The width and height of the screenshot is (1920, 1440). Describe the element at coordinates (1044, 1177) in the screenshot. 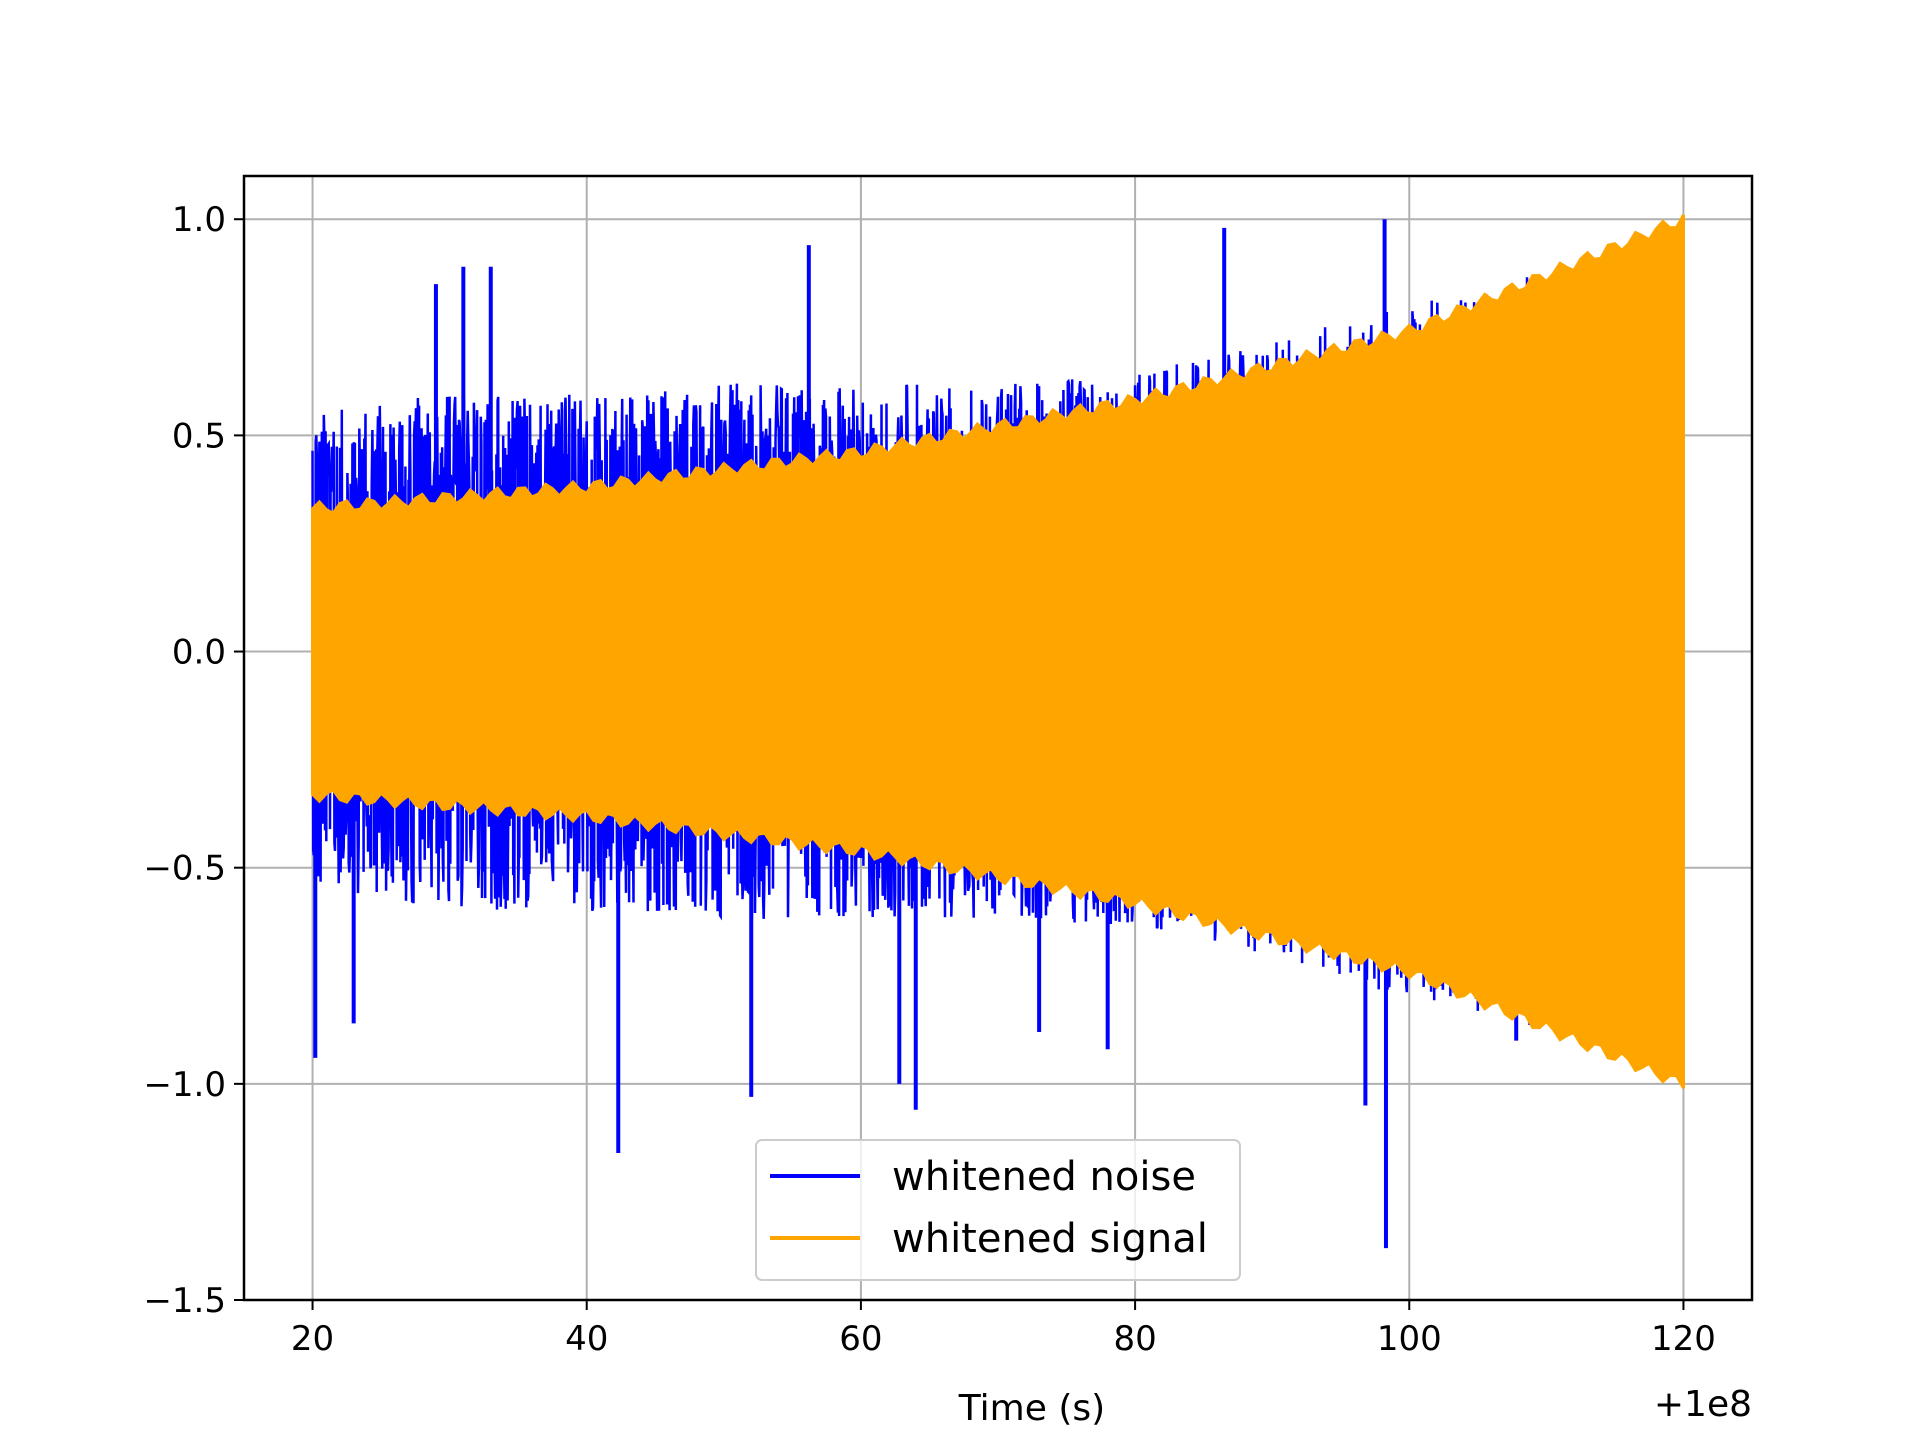

I see `legend-label-whitened-noise: whitened noise` at that location.